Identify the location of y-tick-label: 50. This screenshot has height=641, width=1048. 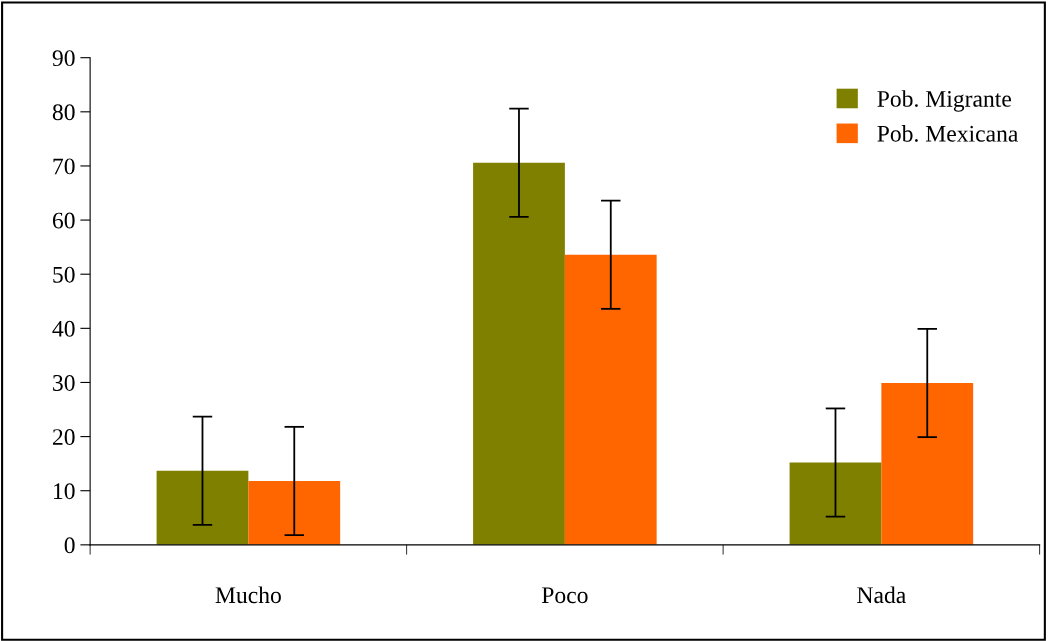
(64, 274).